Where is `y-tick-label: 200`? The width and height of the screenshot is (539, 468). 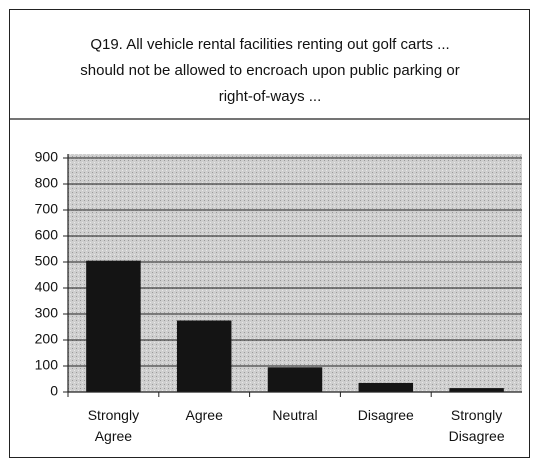
y-tick-label: 200 is located at coordinates (47, 339).